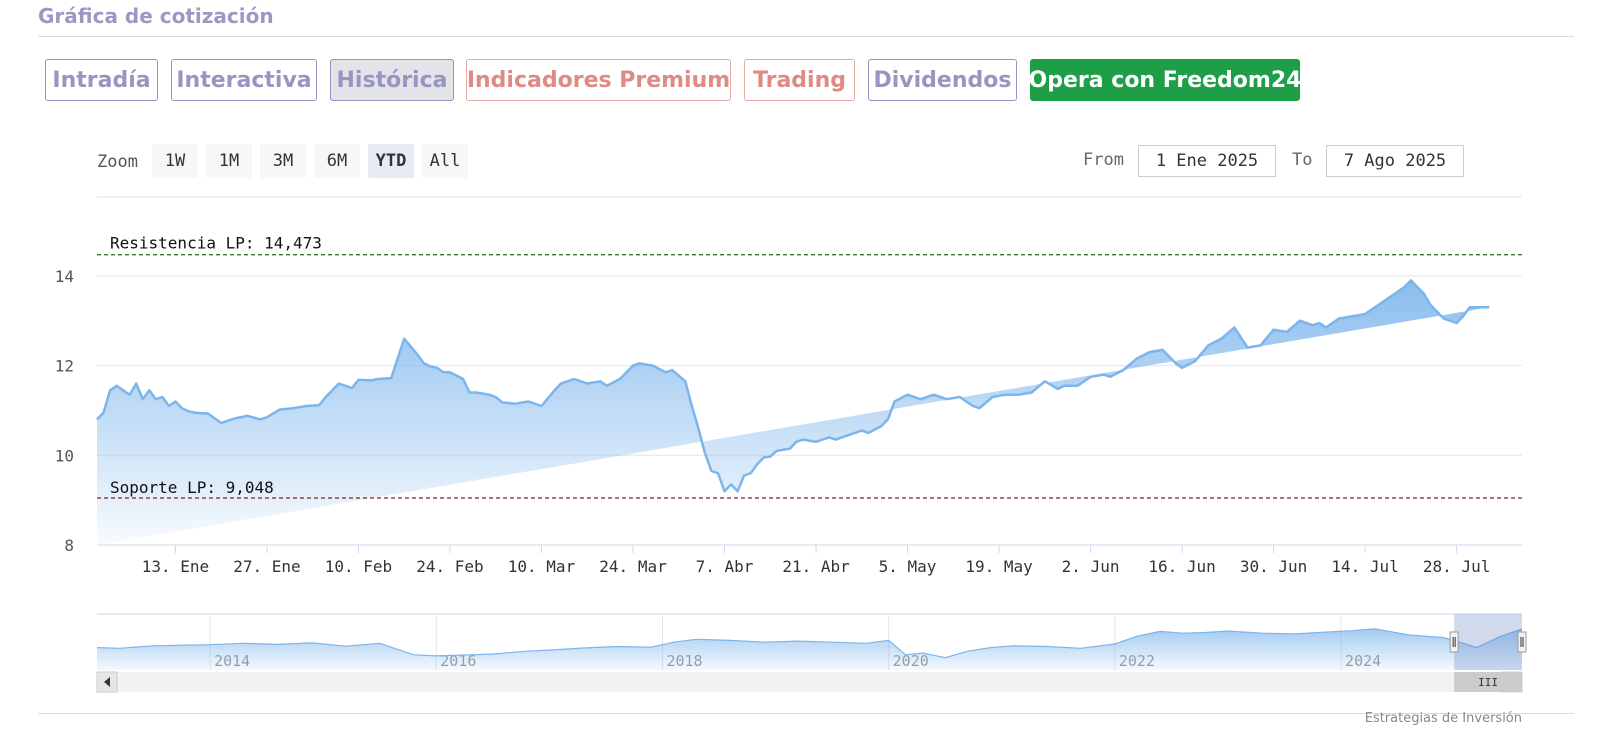 This screenshot has height=756, width=1608. I want to click on x-tick-label: 24. Feb, so click(449, 566).